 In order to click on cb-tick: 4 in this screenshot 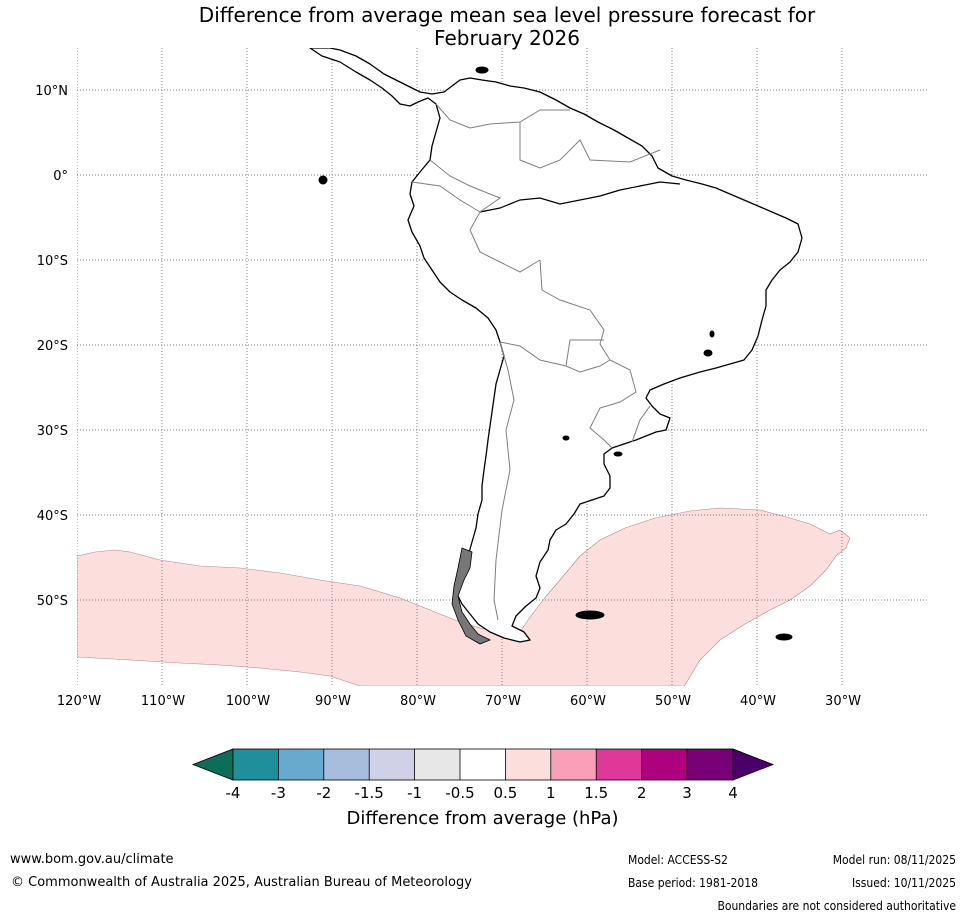, I will do `click(733, 793)`.